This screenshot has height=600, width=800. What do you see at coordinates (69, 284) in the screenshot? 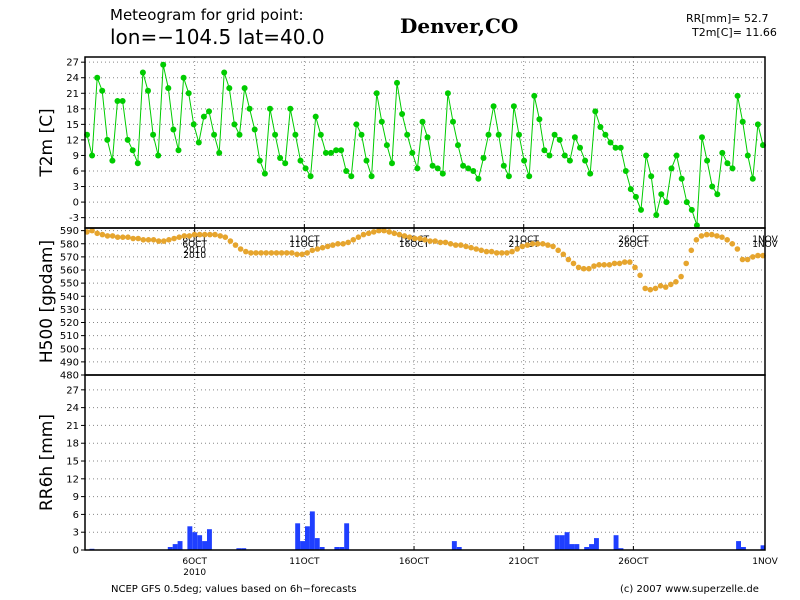
I see `y-tick-label: 550` at bounding box center [69, 284].